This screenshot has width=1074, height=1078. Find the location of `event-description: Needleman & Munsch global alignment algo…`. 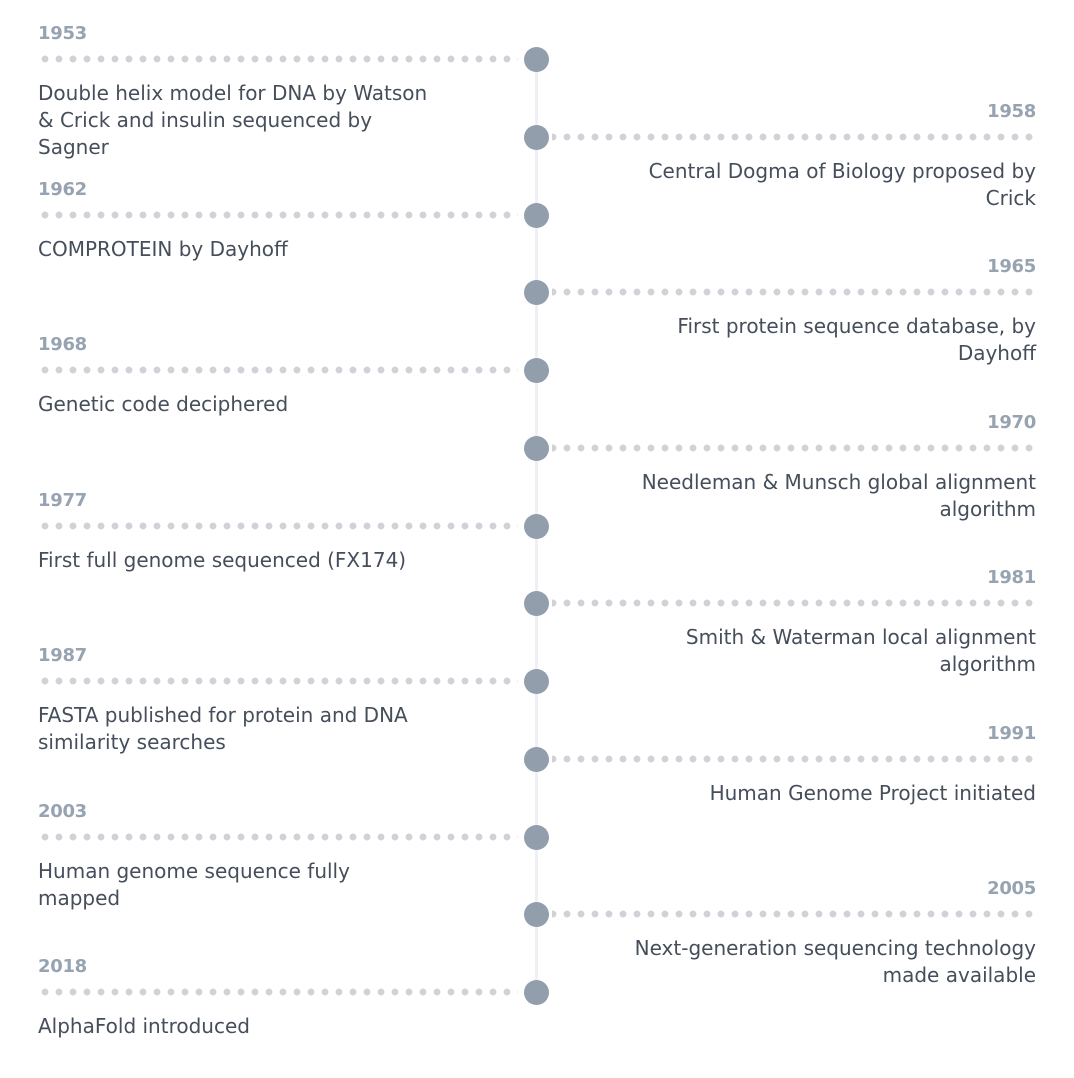

event-description: Needleman & Munsch global alignment algo… is located at coordinates (838, 495).